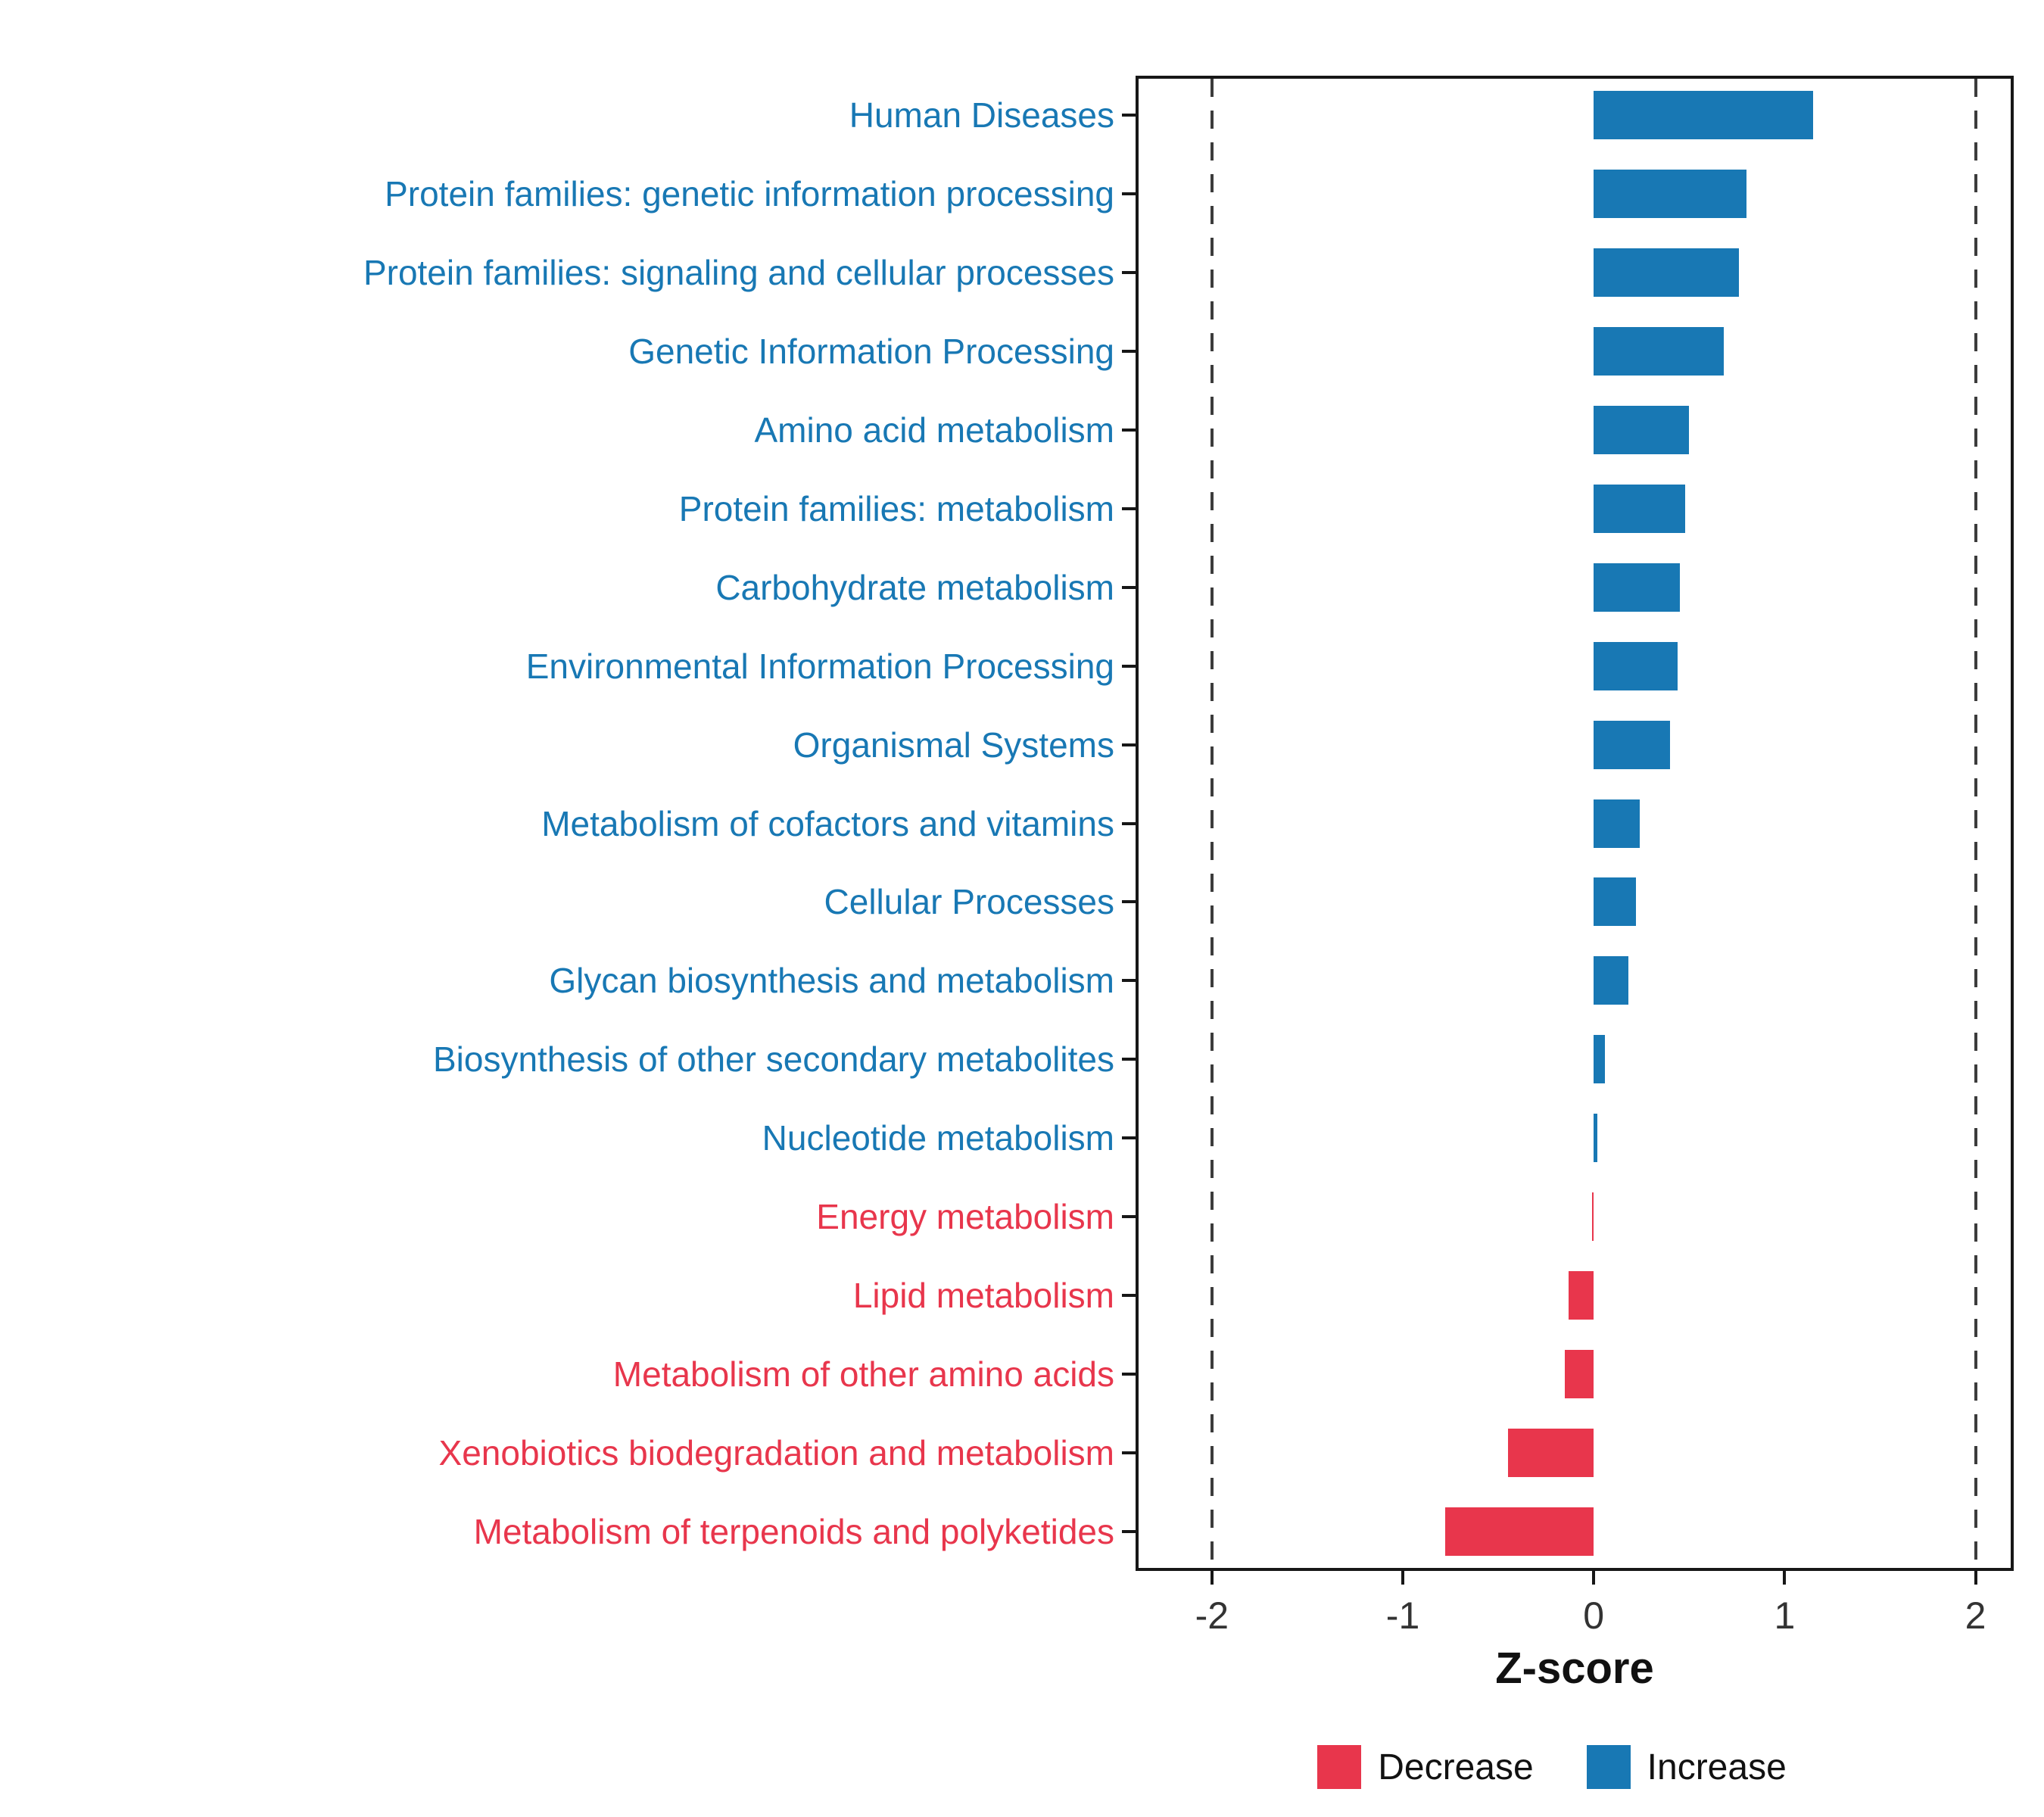  Describe the element at coordinates (1339, 1767) in the screenshot. I see `legend-swatch-decrease` at that location.